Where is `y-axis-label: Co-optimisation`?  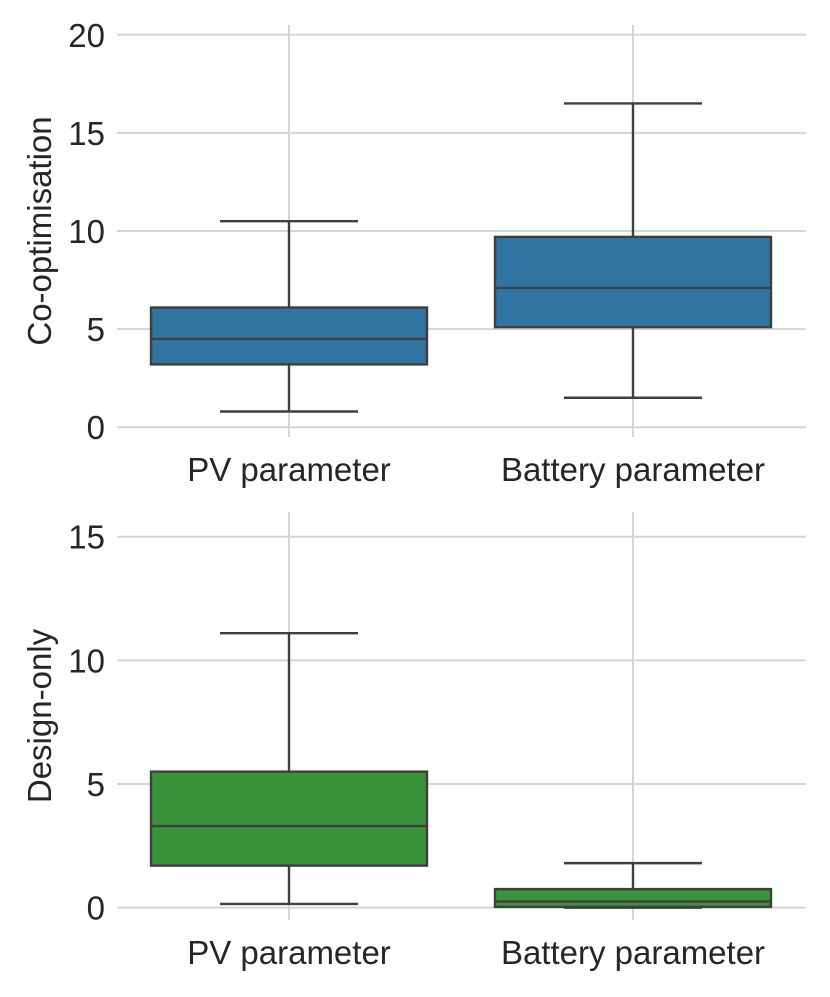 y-axis-label: Co-optimisation is located at coordinates (39, 230).